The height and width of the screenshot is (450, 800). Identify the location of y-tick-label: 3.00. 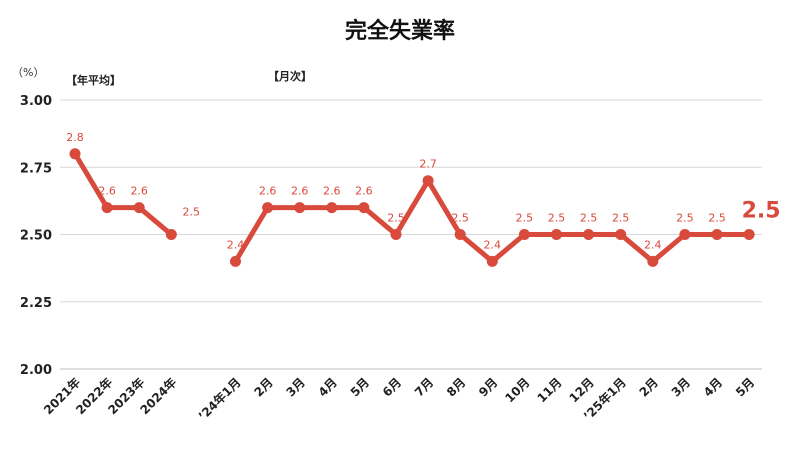
(36, 101).